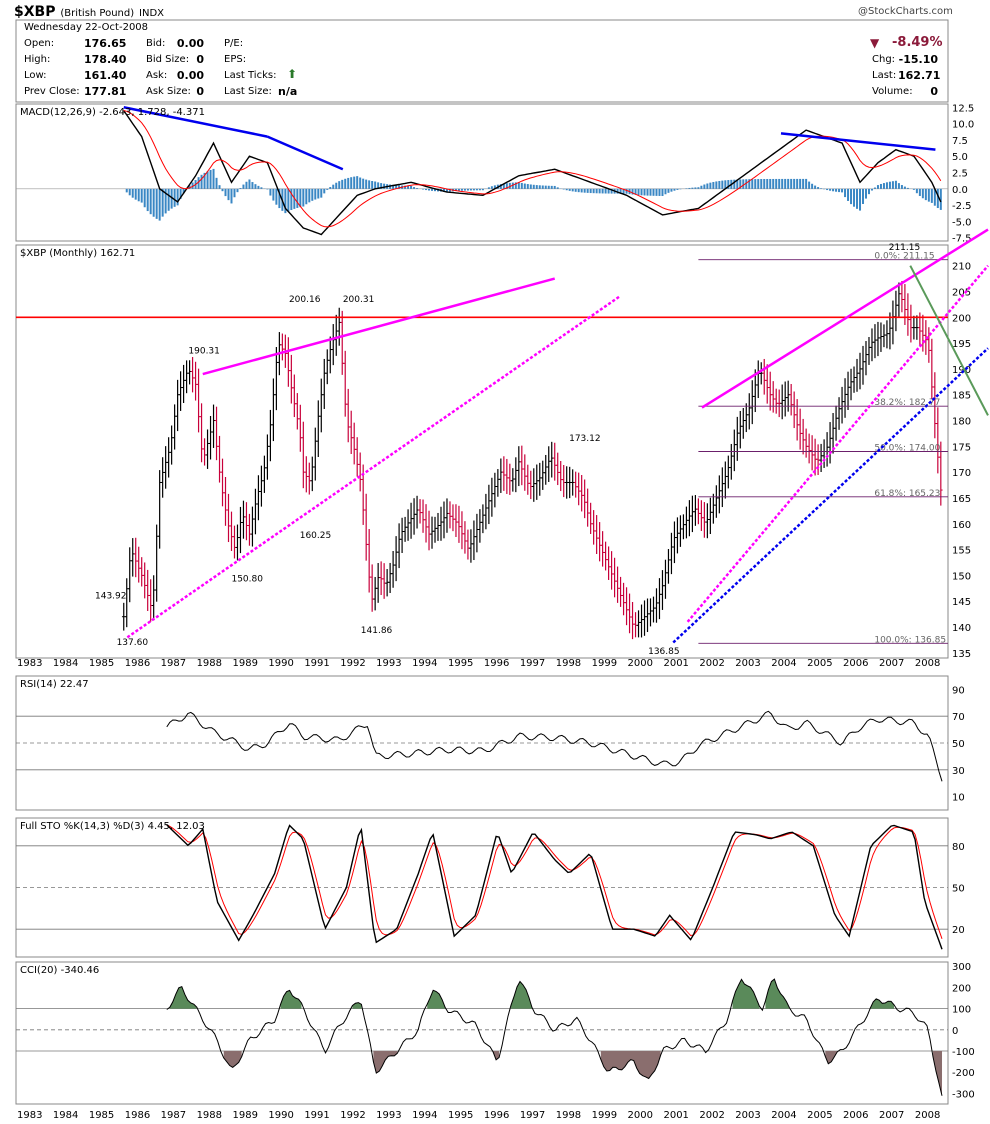 This screenshot has height=1124, width=990. I want to click on macd-axis-tick: 10.0, so click(963, 125).